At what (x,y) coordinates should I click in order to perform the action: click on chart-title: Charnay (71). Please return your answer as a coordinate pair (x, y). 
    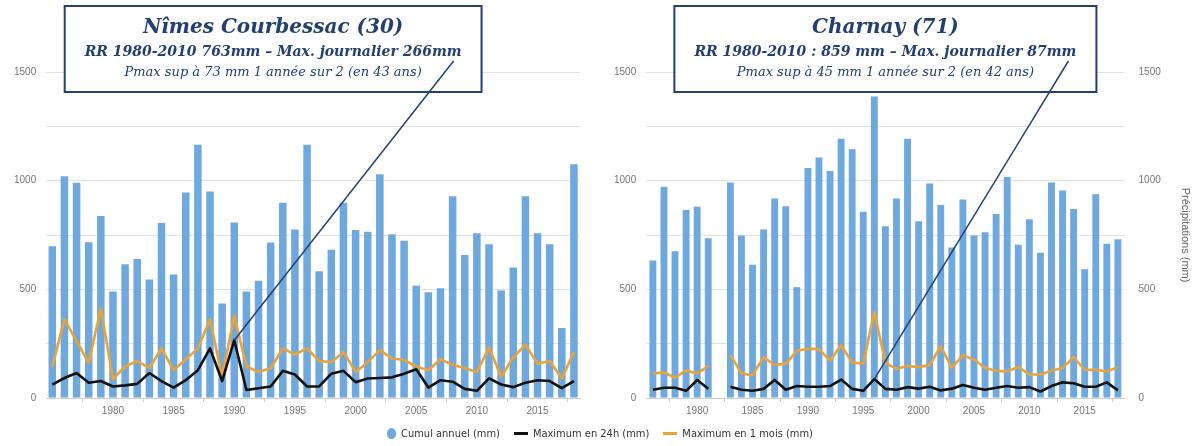
    Looking at the image, I should click on (885, 26).